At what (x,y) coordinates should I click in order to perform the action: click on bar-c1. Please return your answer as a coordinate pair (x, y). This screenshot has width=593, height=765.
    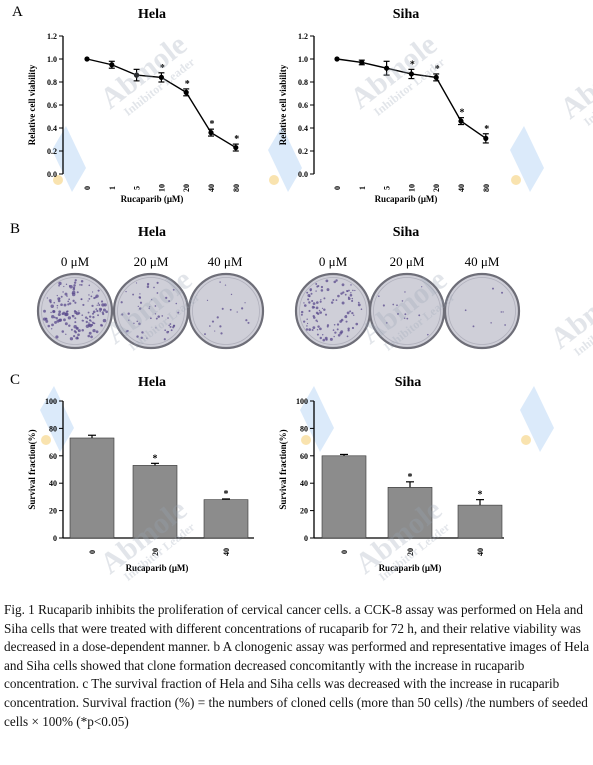
    Looking at the image, I should click on (226, 519).